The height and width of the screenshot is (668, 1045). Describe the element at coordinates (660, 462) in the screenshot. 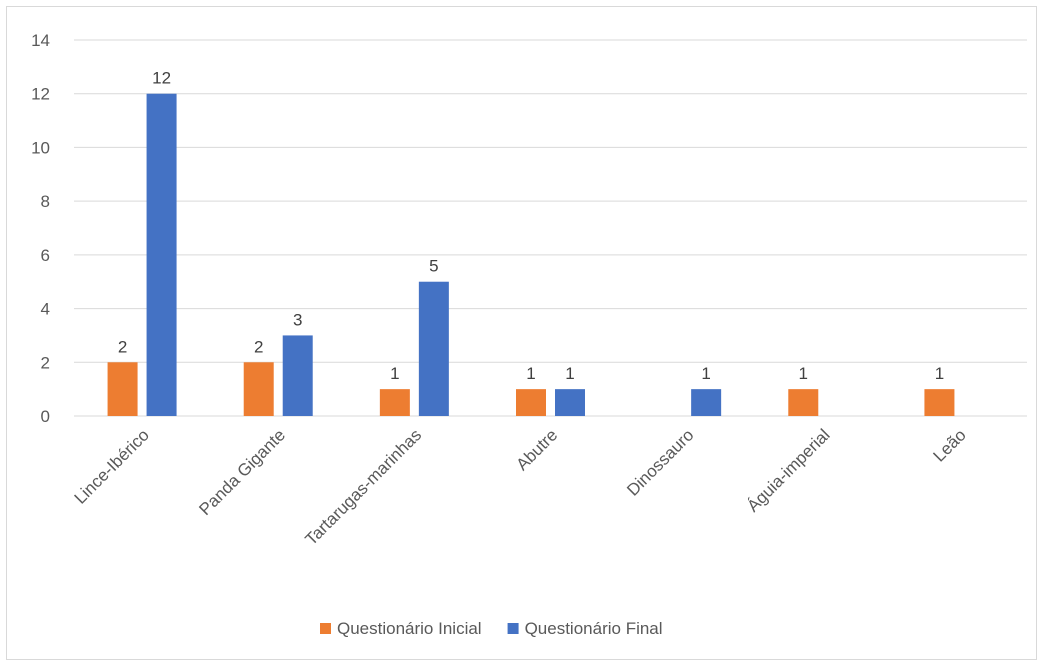

I see `category-label: Dinossauro` at that location.